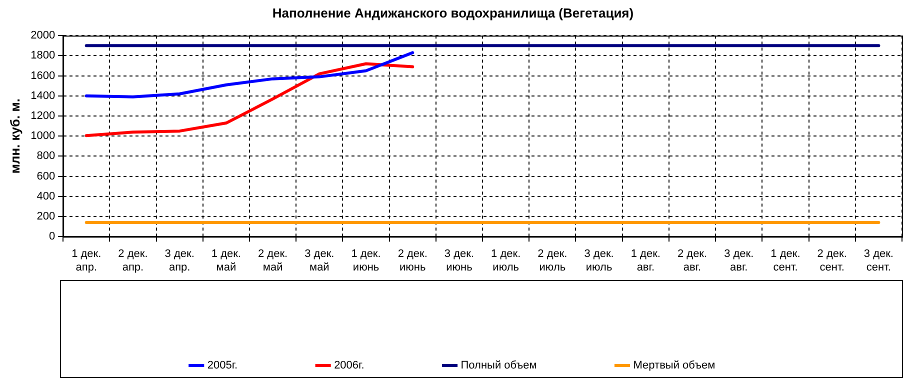  Describe the element at coordinates (179, 261) in the screenshot. I see `x-tick-label: 3 дек. апр.` at that location.